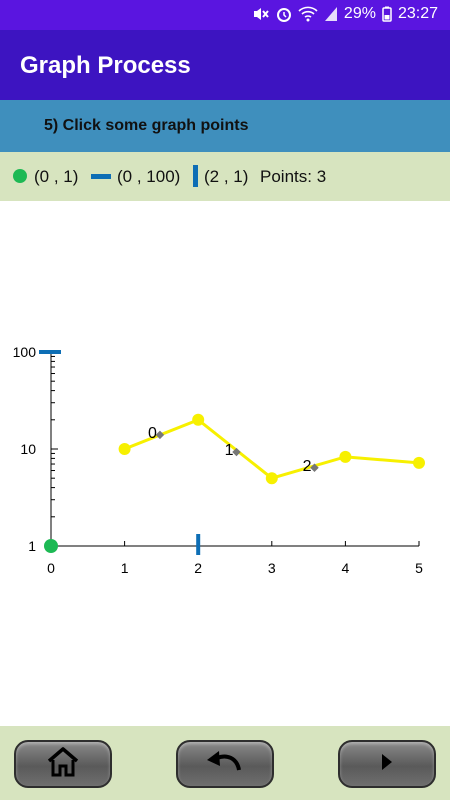 The width and height of the screenshot is (450, 800). Describe the element at coordinates (28, 449) in the screenshot. I see `y-tick-label: 10` at that location.